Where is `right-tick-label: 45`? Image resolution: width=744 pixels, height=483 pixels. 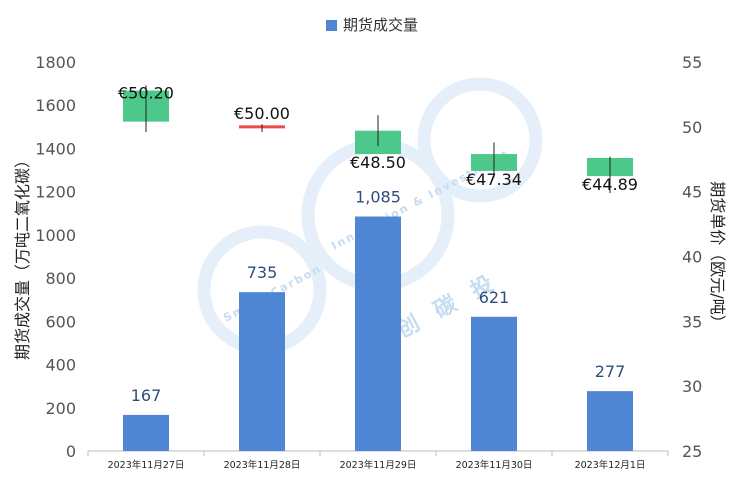 right-tick-label: 45 is located at coordinates (692, 192).